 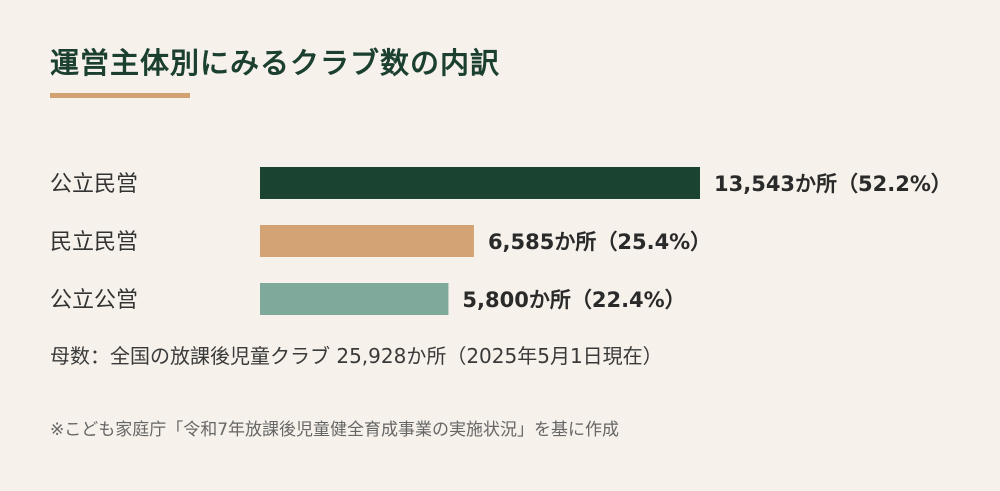 What do you see at coordinates (356, 356) in the screenshot?
I see `population-note: 母数：全国の放課後児童クラブ 25,928か所（2025年5月1日現在）` at bounding box center [356, 356].